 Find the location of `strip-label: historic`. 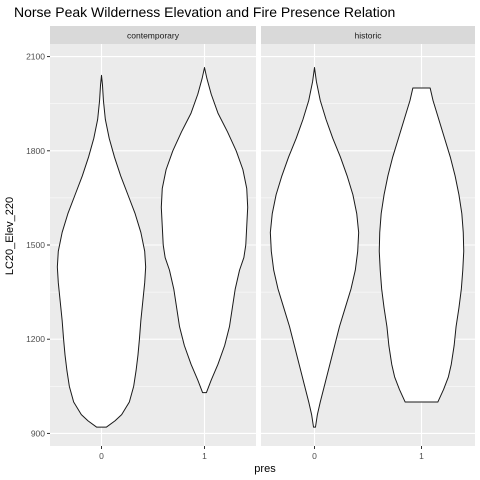

strip-label: historic is located at coordinates (369, 36).